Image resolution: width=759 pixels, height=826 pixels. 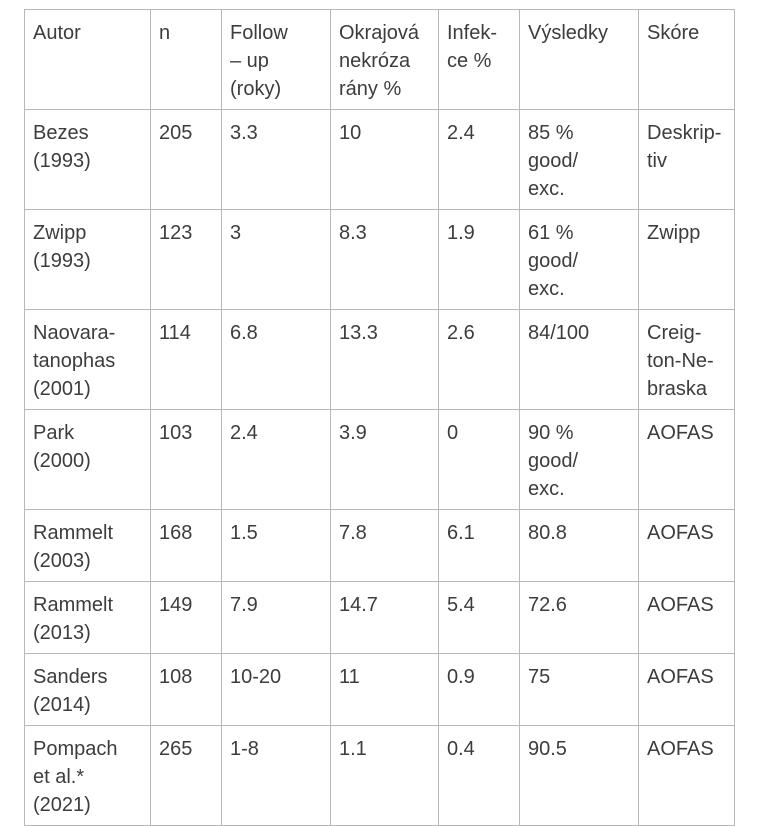 What do you see at coordinates (186, 775) in the screenshot?
I see `table-cell: 265` at bounding box center [186, 775].